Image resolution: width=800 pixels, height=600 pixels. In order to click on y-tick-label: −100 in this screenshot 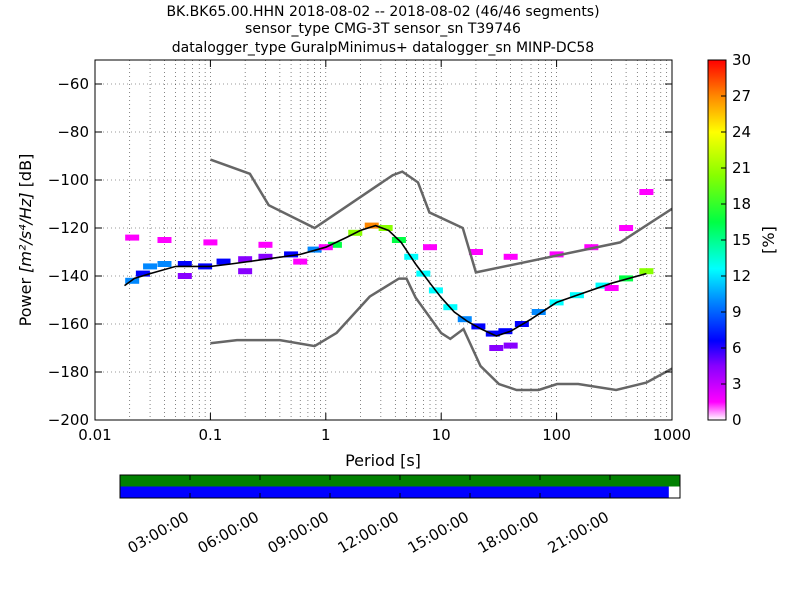, I will do `click(68, 180)`.